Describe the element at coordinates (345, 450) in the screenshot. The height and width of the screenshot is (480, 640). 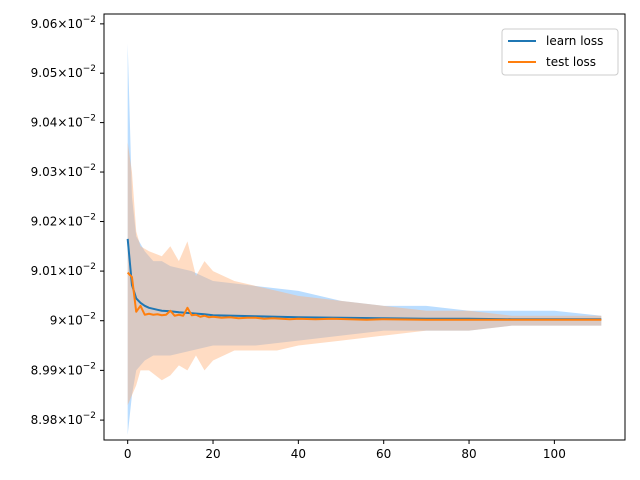
I see `x-axis-ticks: 0 20 40 60 80 100` at that location.